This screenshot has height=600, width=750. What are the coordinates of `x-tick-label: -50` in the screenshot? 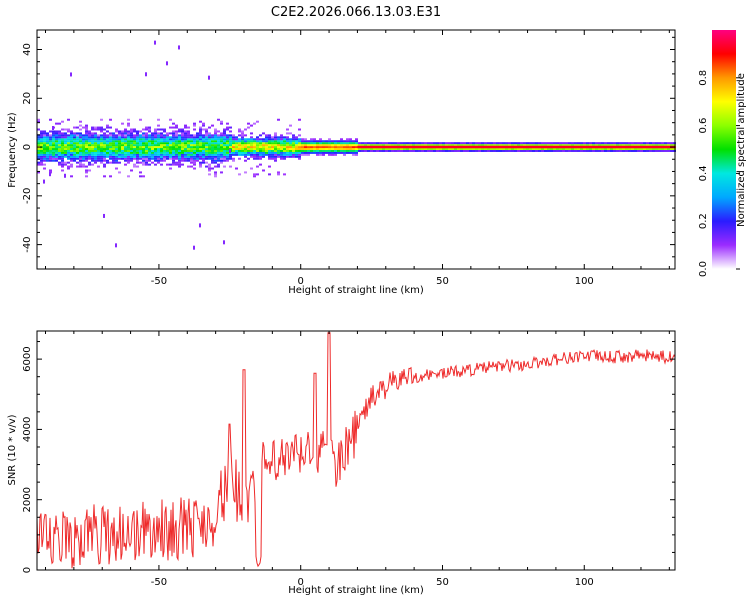 It's located at (159, 582).